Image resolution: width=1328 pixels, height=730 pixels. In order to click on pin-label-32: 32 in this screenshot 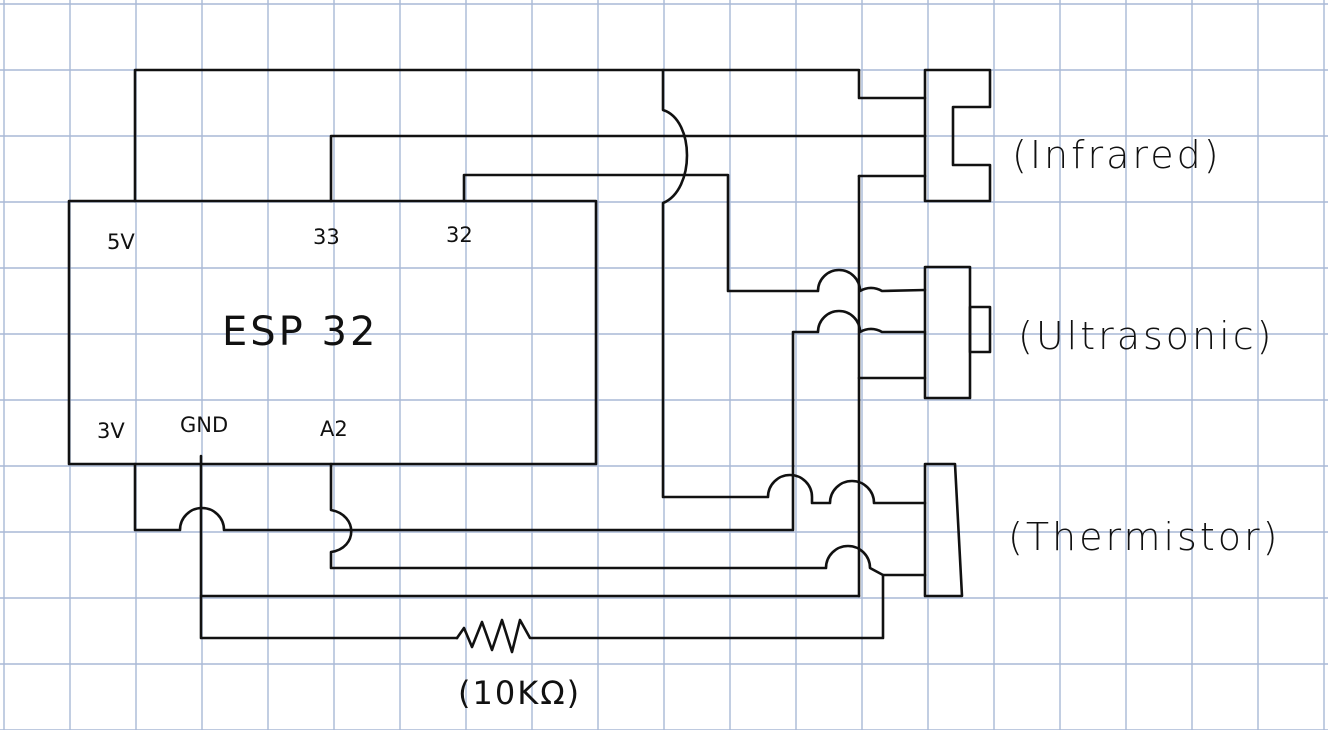, I will do `click(459, 235)`.